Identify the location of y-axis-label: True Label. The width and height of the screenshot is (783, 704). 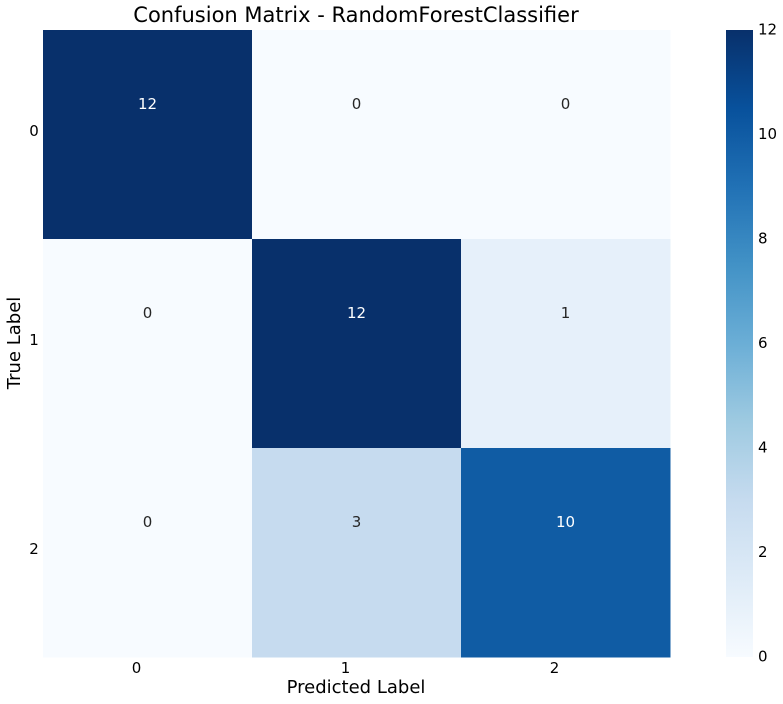
(14, 344).